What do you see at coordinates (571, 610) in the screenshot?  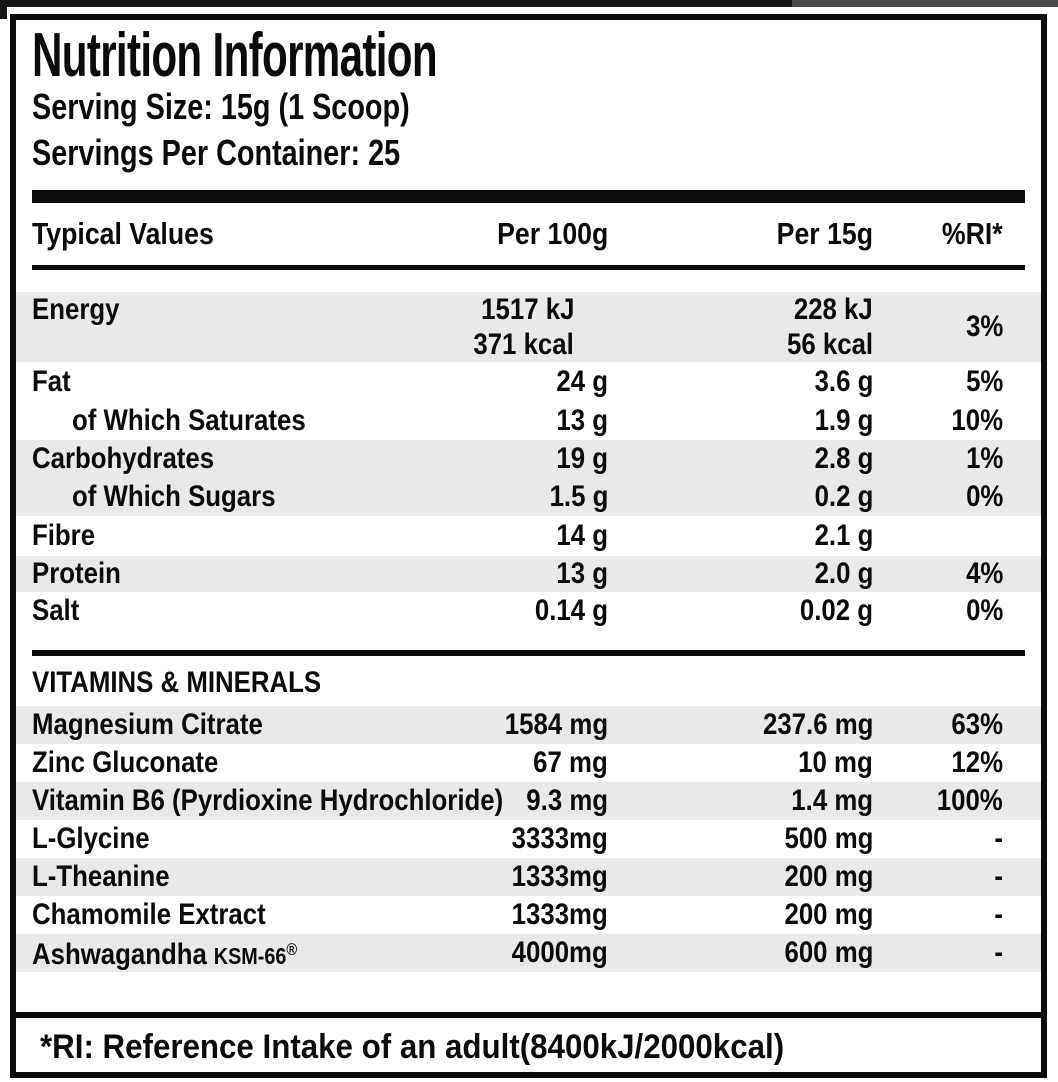 I see `row-value-per100g: 0.14 g` at bounding box center [571, 610].